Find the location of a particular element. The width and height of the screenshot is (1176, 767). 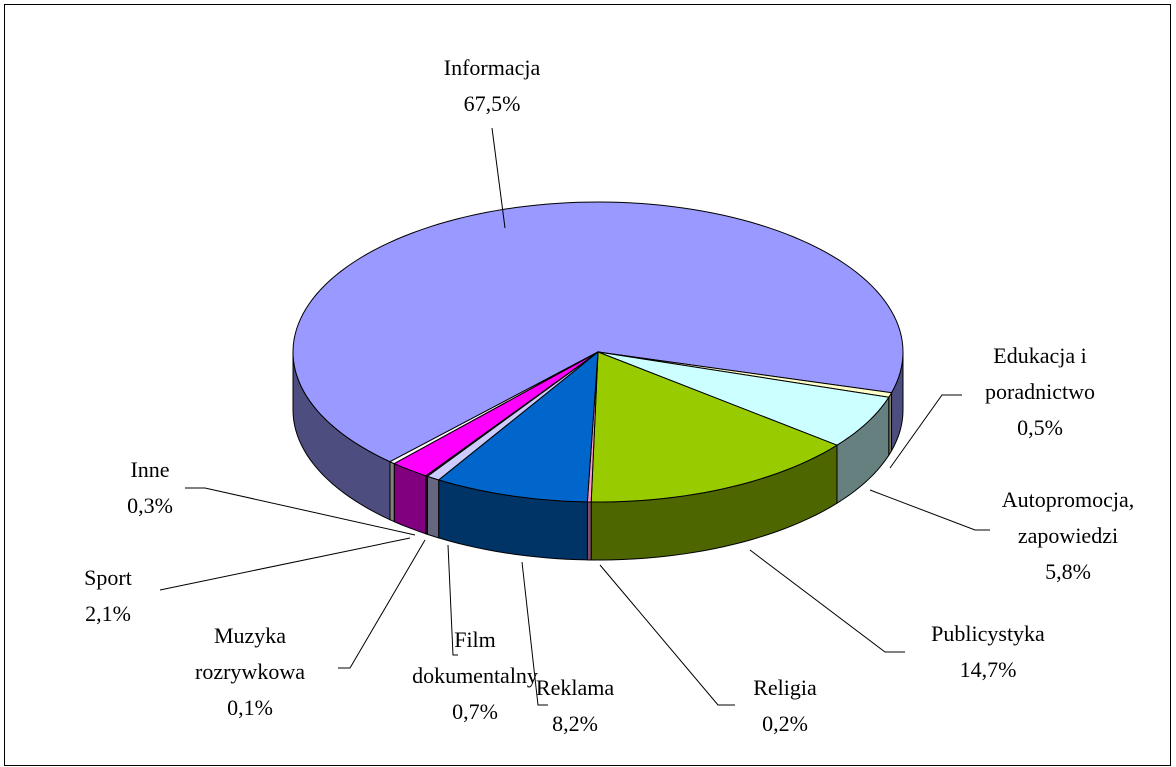

slice-label: Autopromocja, zapowiedzi is located at coordinates (1068, 517).